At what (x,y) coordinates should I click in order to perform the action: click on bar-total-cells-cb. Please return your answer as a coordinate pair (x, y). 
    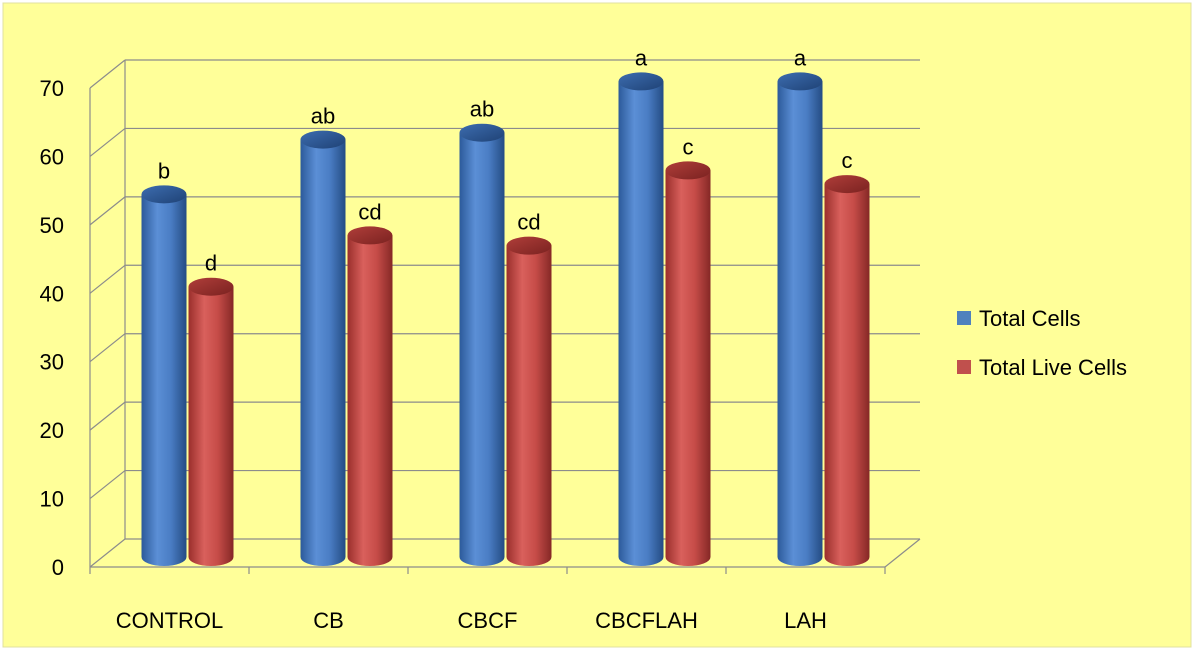
    Looking at the image, I should click on (323, 348).